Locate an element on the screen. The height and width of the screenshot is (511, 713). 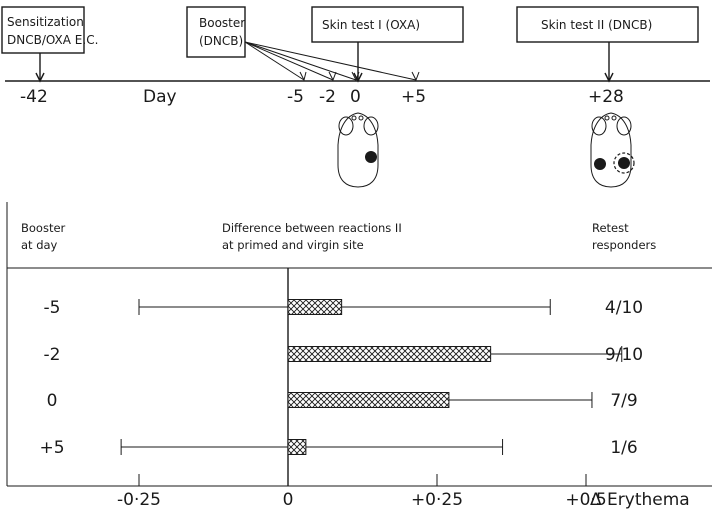
responders-value: 1/6 is located at coordinates (623, 448).